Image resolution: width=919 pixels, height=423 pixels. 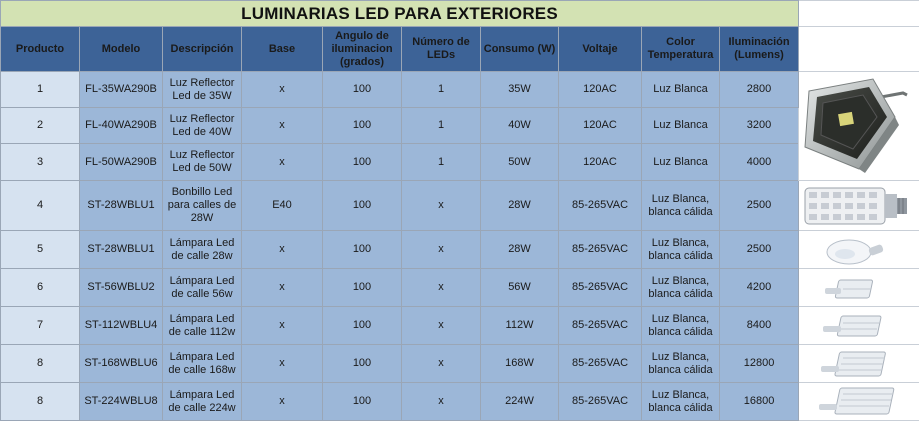 What do you see at coordinates (40, 49) in the screenshot?
I see `header-producto: Producto` at bounding box center [40, 49].